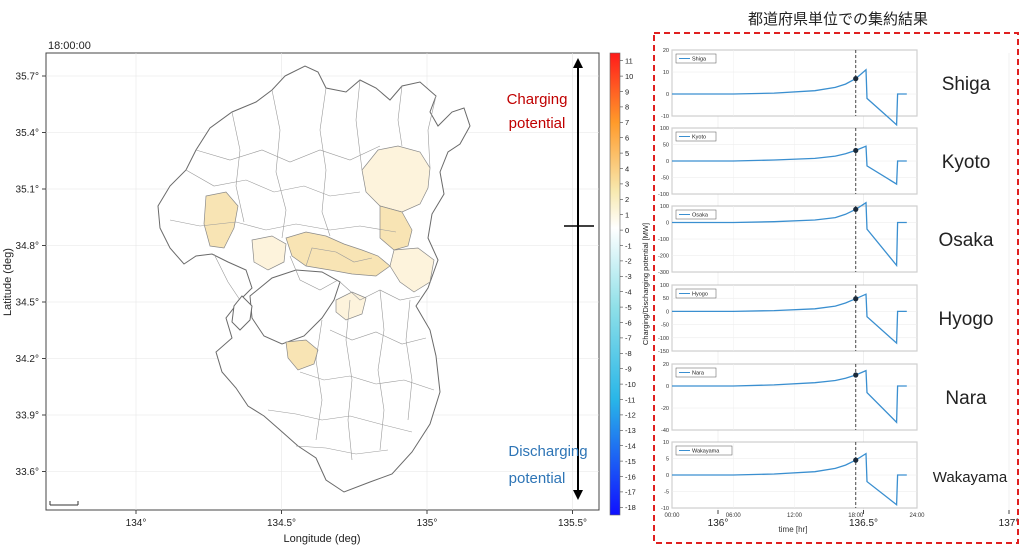 This screenshot has height=547, width=1024. What do you see at coordinates (630, 492) in the screenshot?
I see `colorbar-tick-label: -17` at bounding box center [630, 492].